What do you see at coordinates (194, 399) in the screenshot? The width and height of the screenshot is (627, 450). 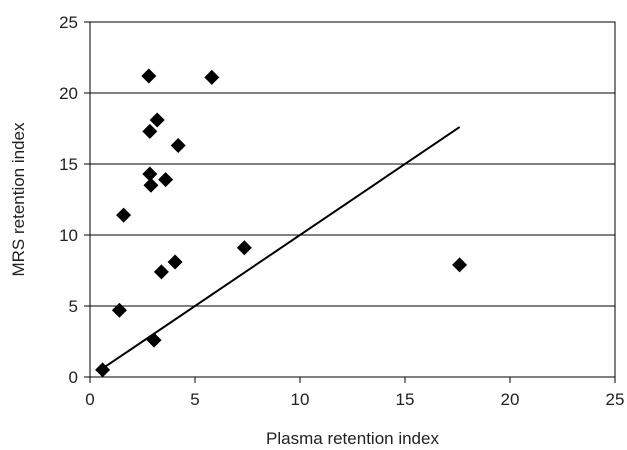 I see `x-tick-label: 5` at bounding box center [194, 399].